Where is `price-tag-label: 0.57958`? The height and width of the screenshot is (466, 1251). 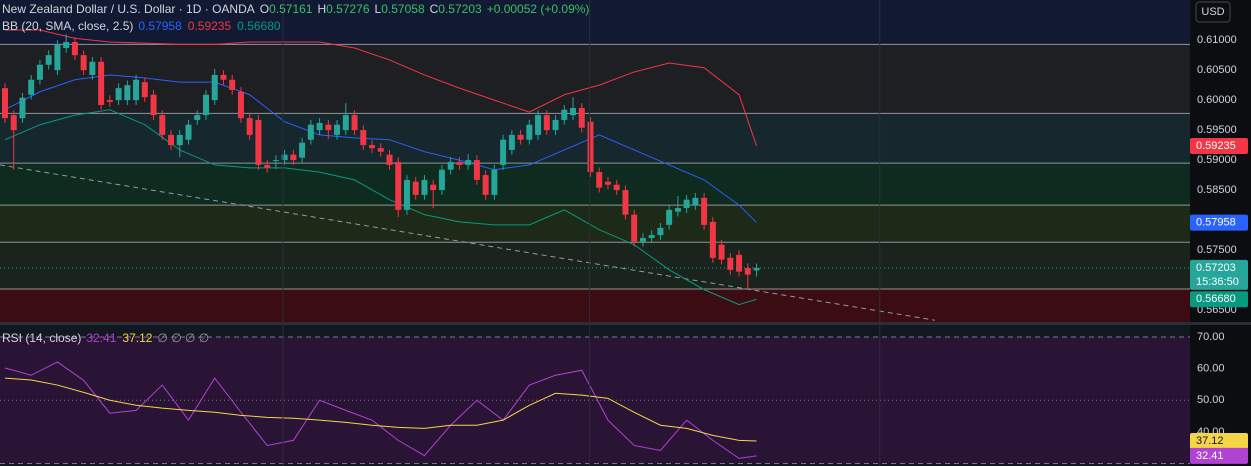 price-tag-label: 0.57958 is located at coordinates (1216, 222).